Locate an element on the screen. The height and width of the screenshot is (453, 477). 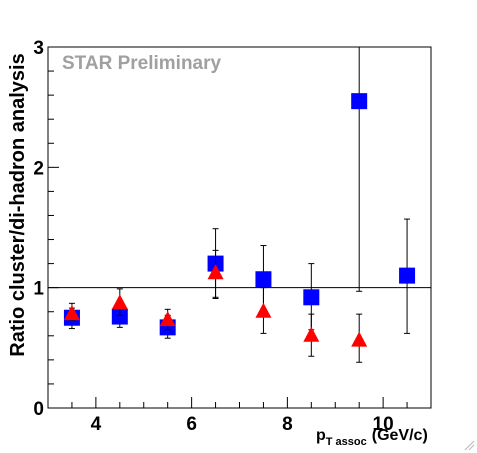
y-tick-label: 1 is located at coordinates (38, 289).